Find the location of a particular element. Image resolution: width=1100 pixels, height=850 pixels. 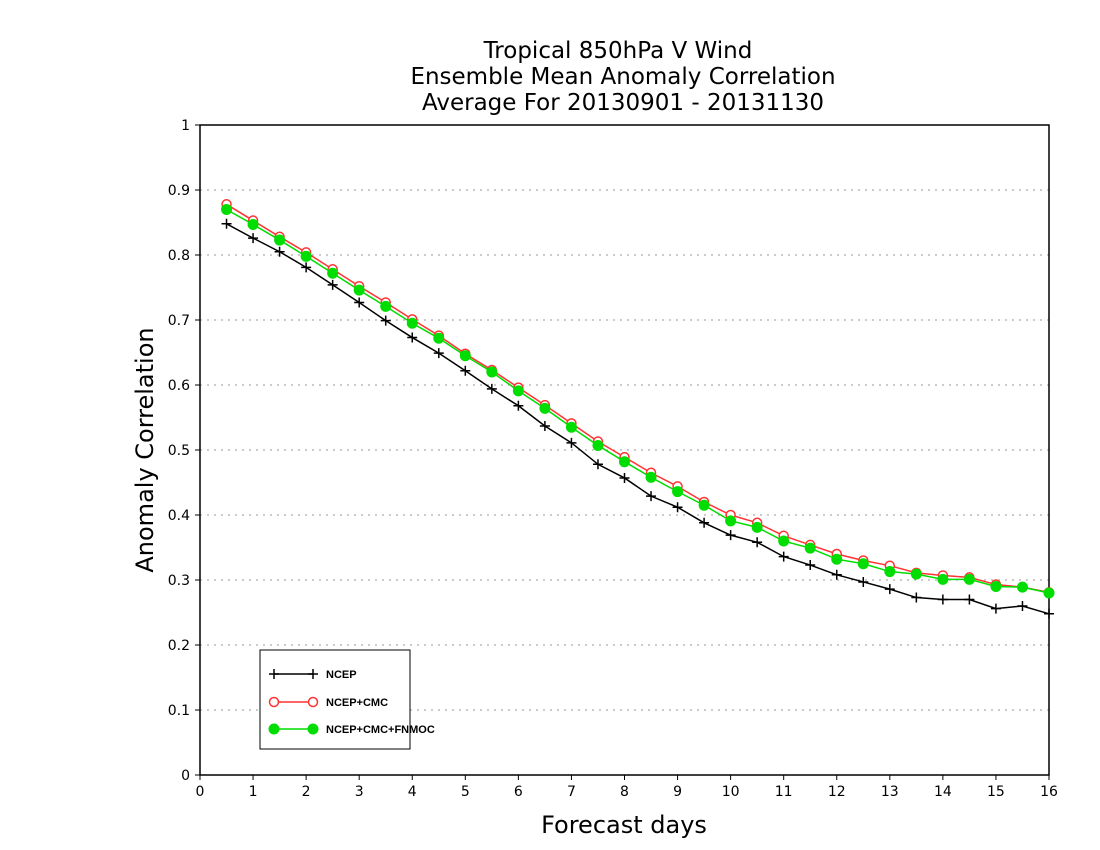

legend-label: NCEP is located at coordinates (341, 675).